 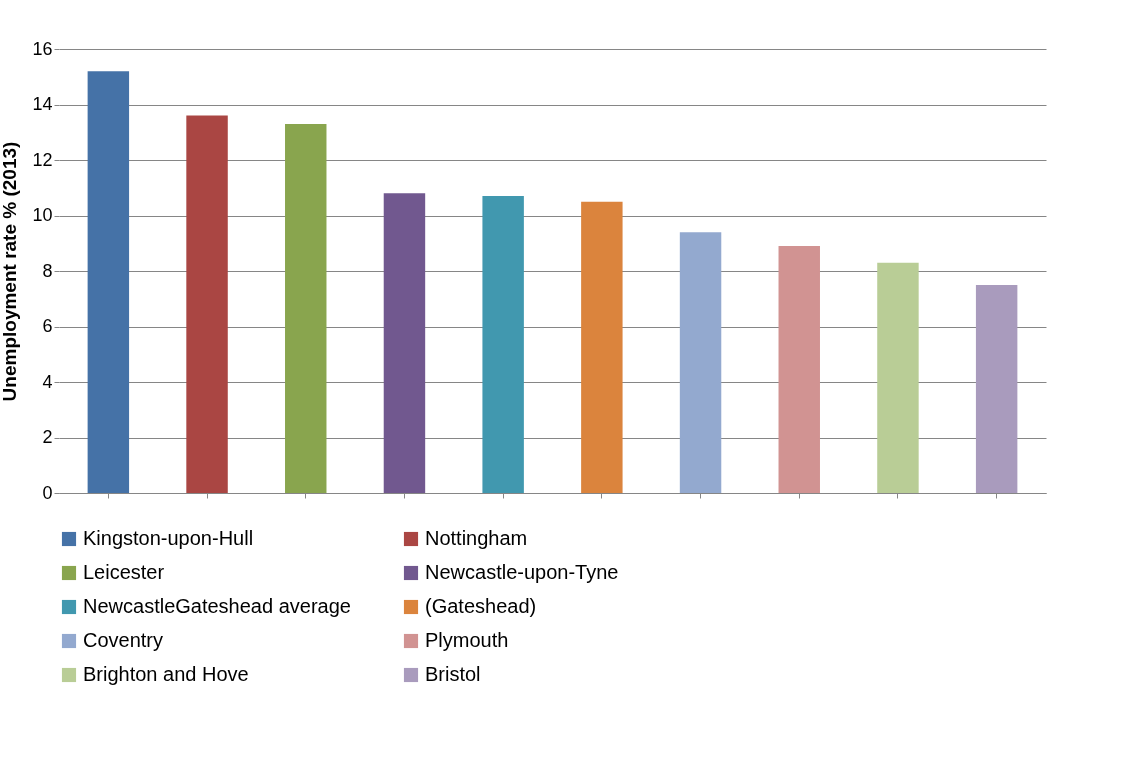 I want to click on y-tick-label: 0, so click(x=47, y=492).